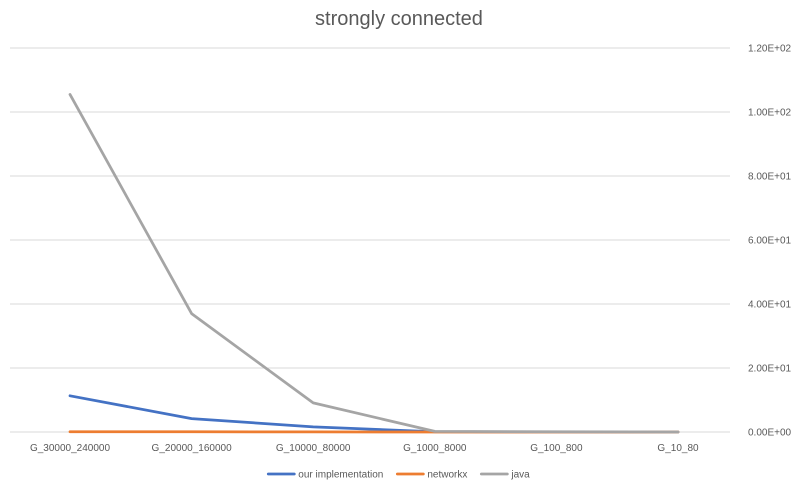 The width and height of the screenshot is (801, 489). Describe the element at coordinates (770, 305) in the screenshot. I see `y-tick-label: 4.00E+01` at that location.